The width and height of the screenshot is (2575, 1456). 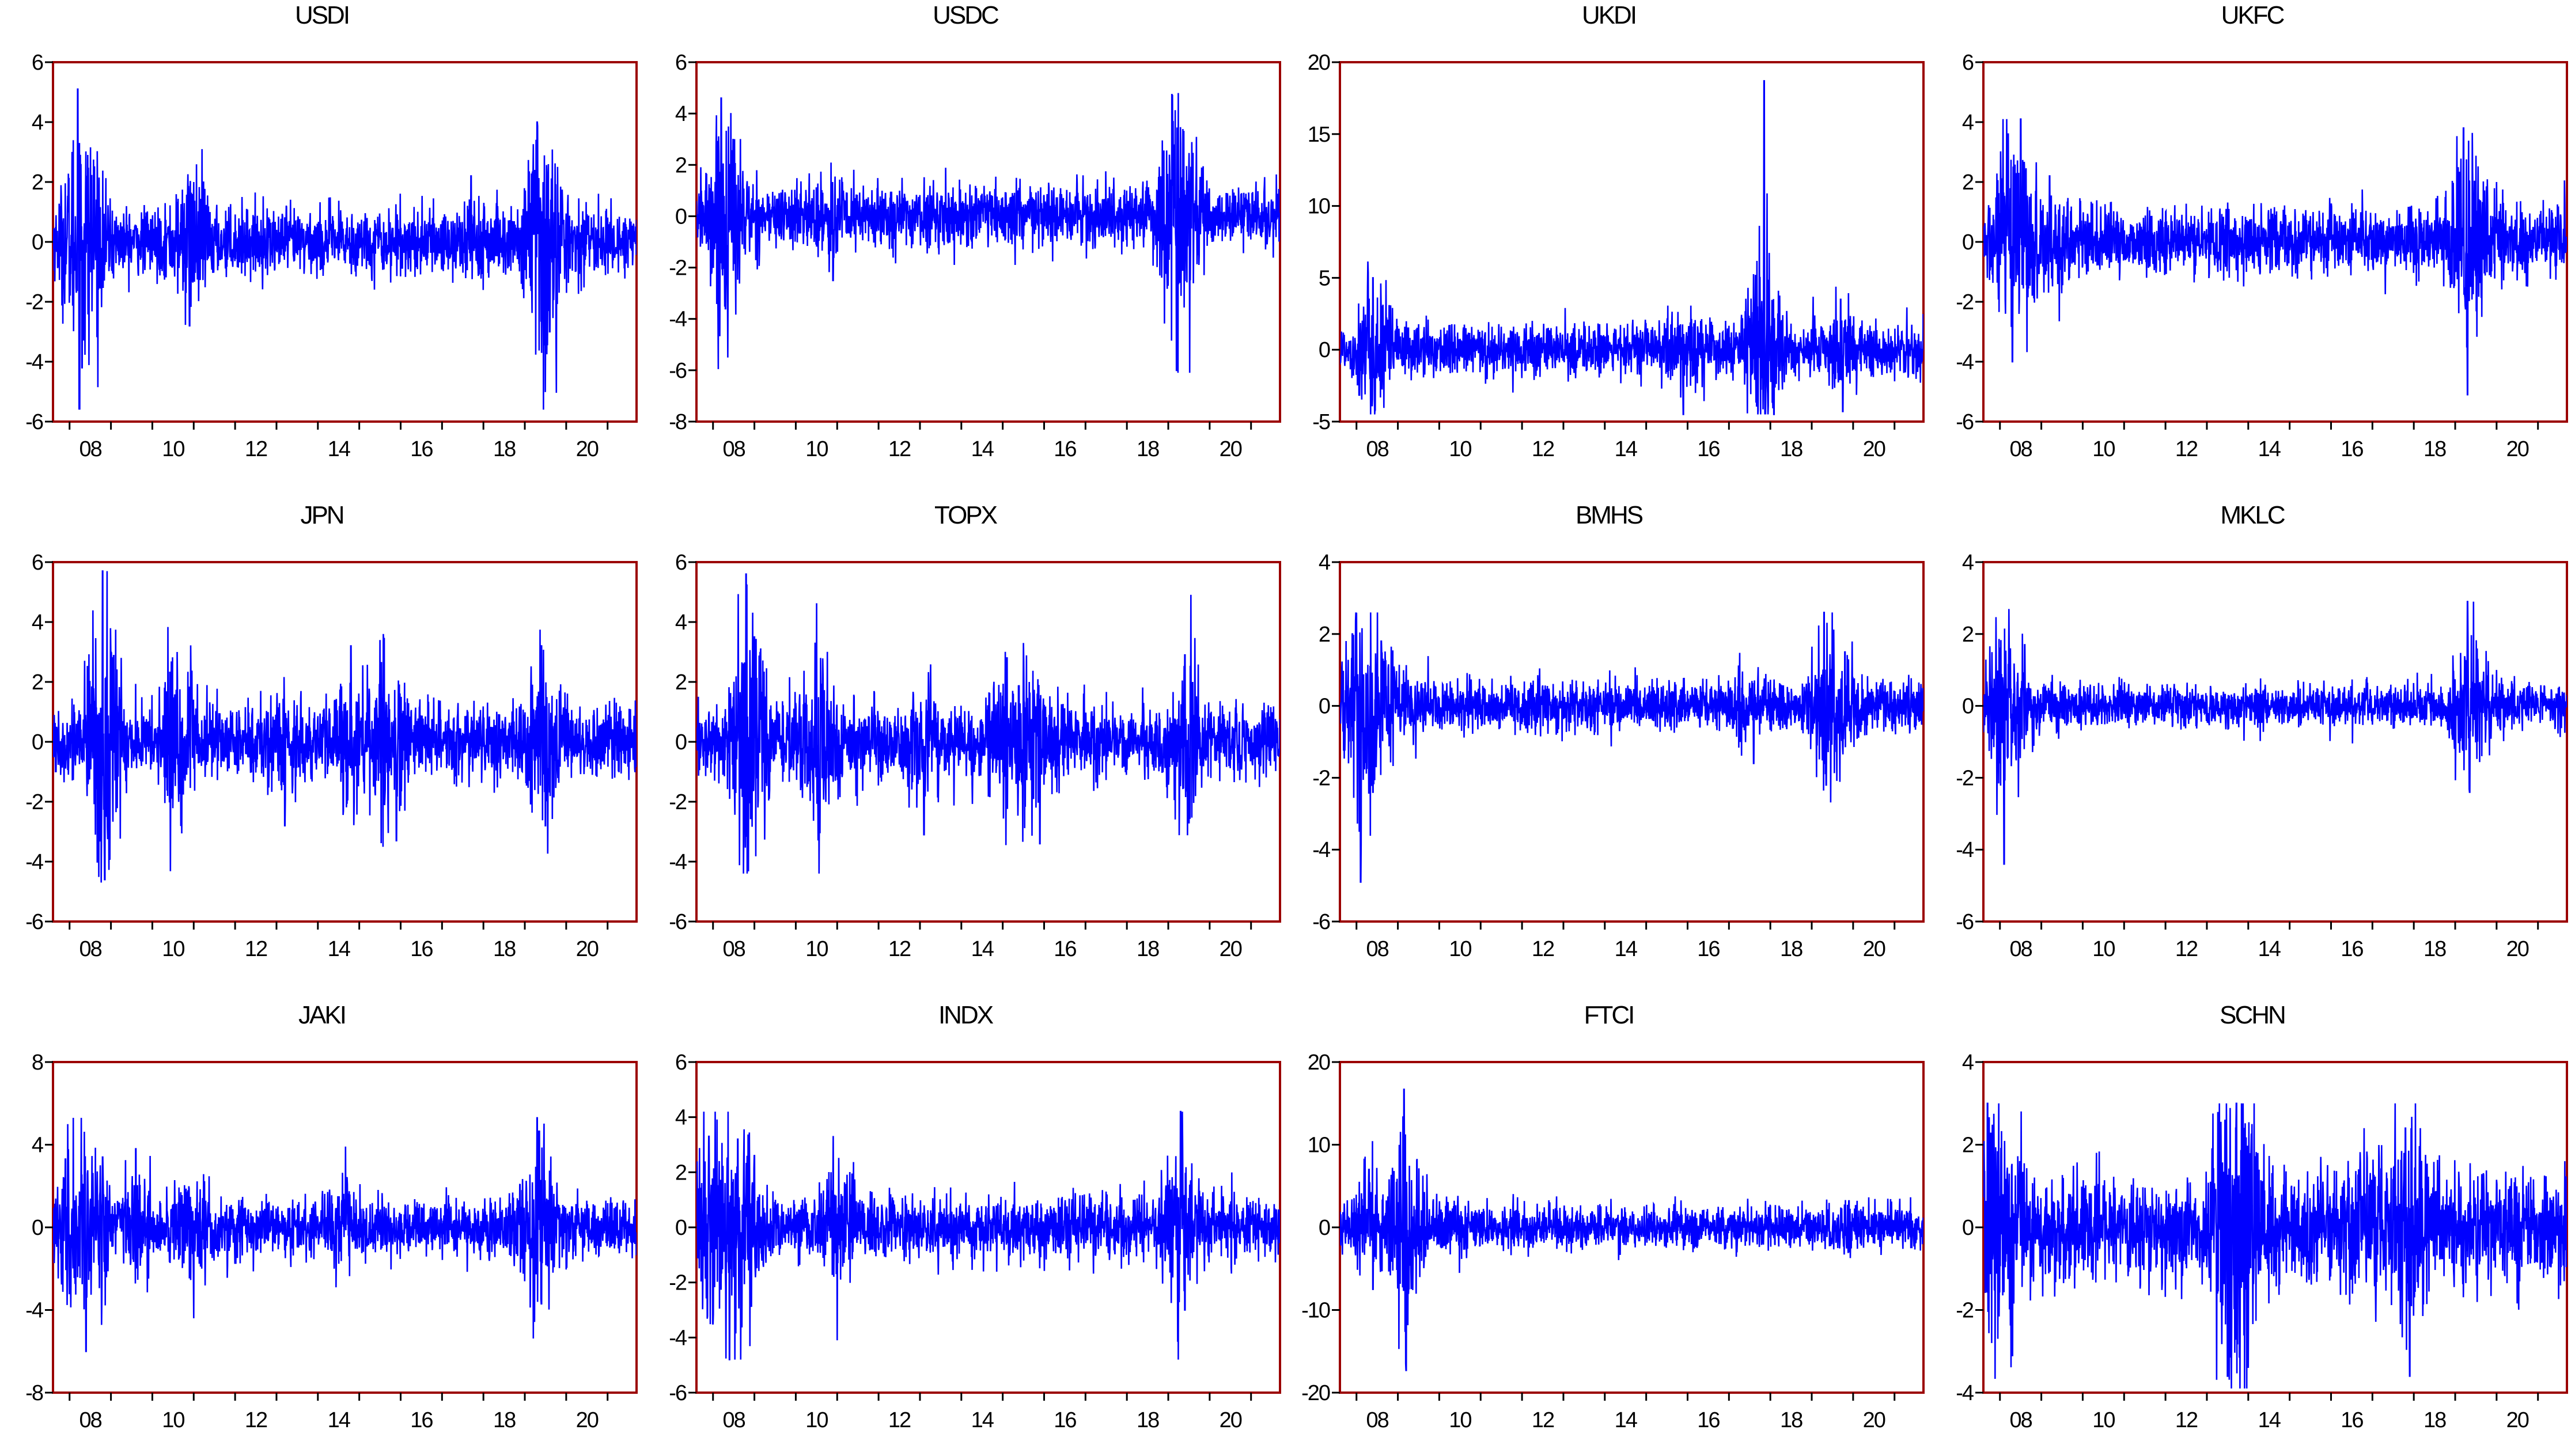 I want to click on plot-jpn: -6 -4 -2 0 2 4 6 08 10 12 14 16 18 20, so click(x=331, y=756).